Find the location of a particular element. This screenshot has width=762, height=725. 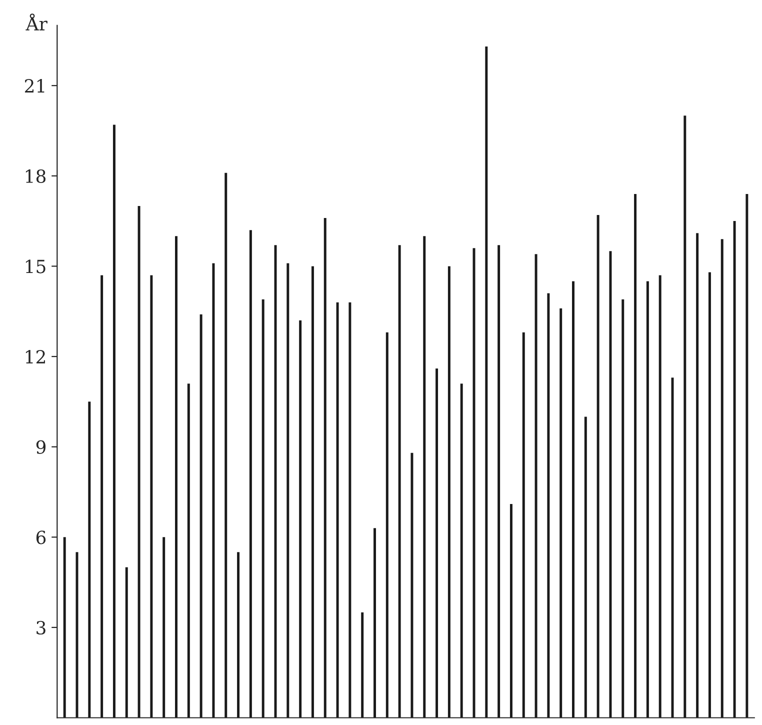

y-tick-label: 18 is located at coordinates (36, 176).